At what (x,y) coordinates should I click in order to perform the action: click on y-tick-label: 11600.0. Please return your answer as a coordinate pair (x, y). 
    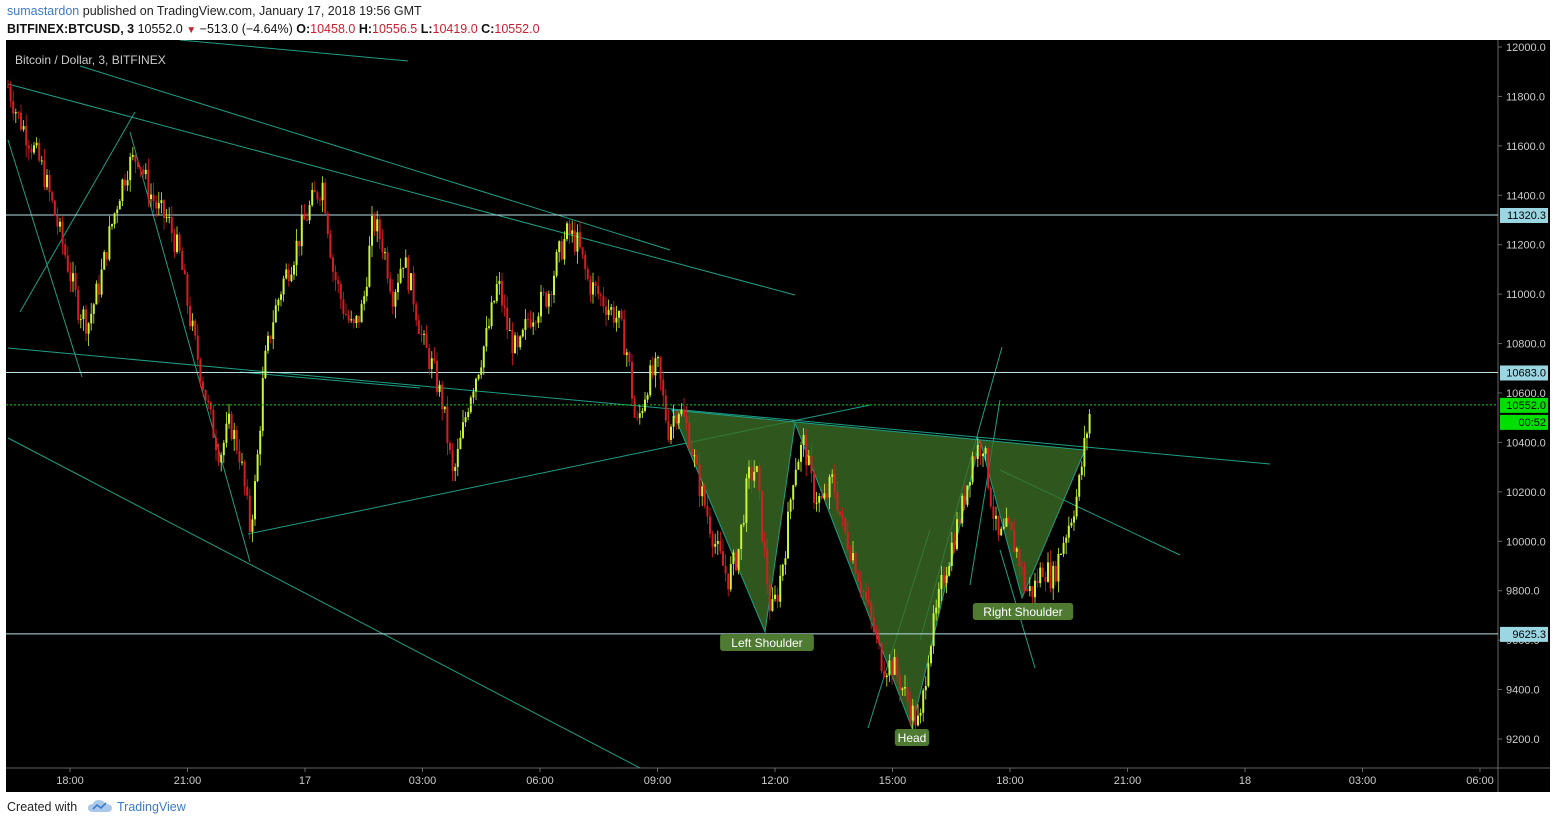
    Looking at the image, I should click on (1525, 147).